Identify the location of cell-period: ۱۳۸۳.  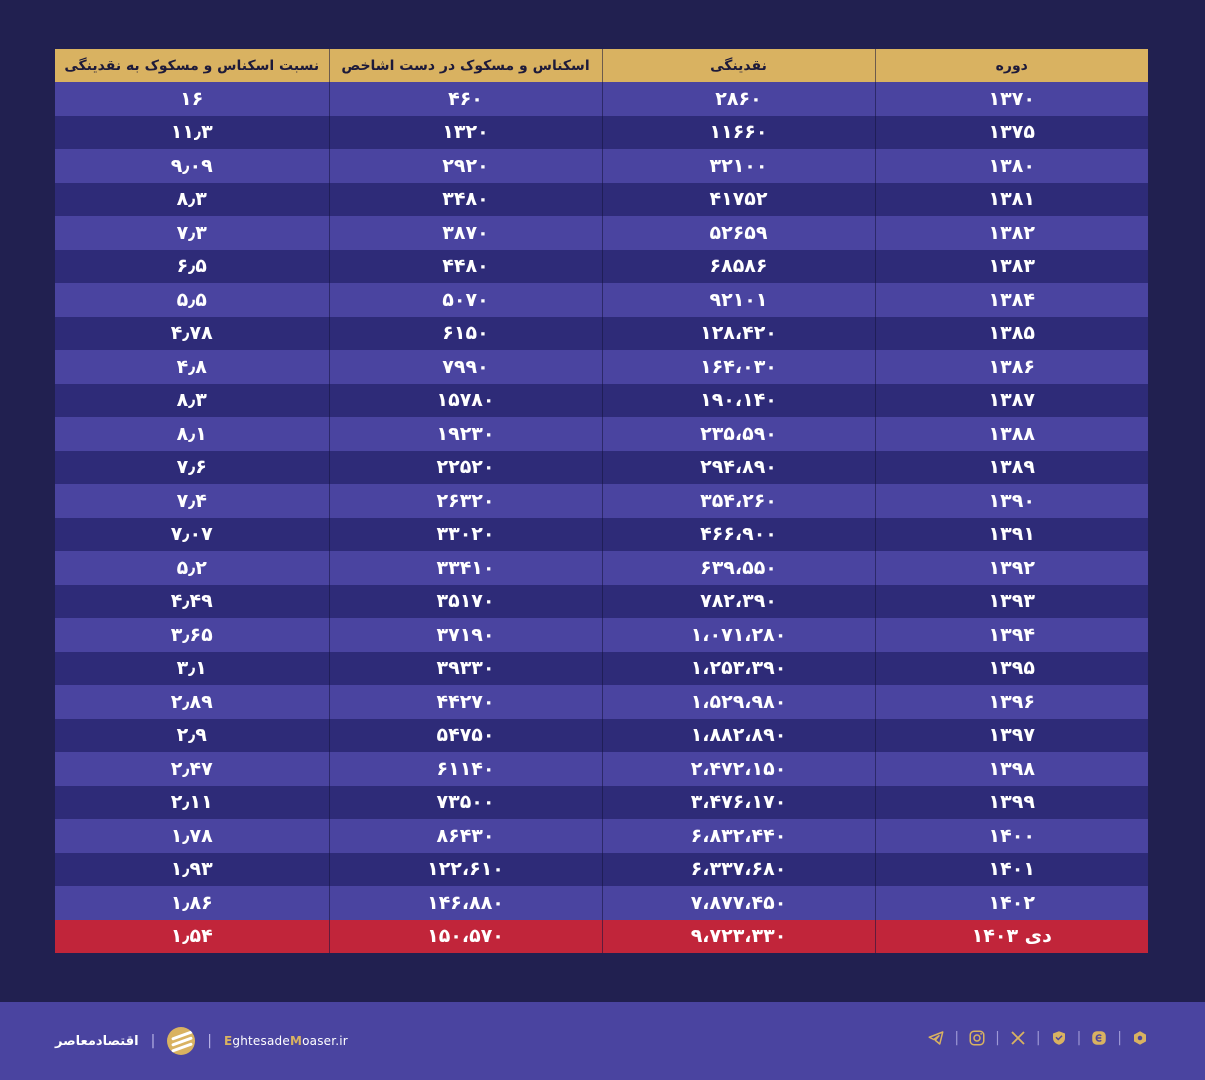
(1011, 266).